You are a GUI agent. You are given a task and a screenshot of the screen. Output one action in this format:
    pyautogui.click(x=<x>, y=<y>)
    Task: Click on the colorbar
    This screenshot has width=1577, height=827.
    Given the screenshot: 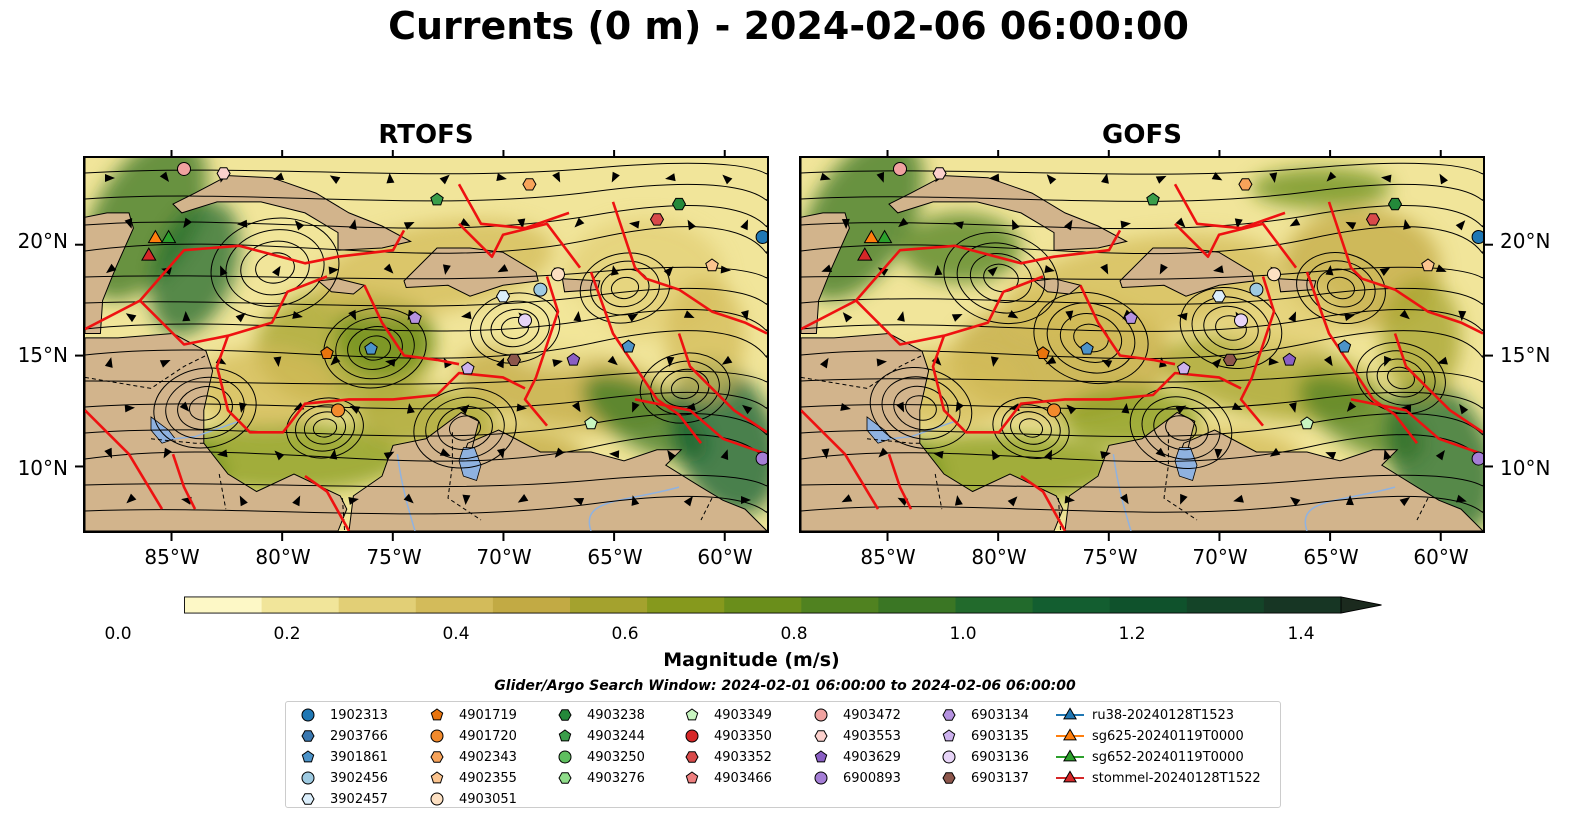 What is the action you would take?
    pyautogui.click(x=783, y=605)
    